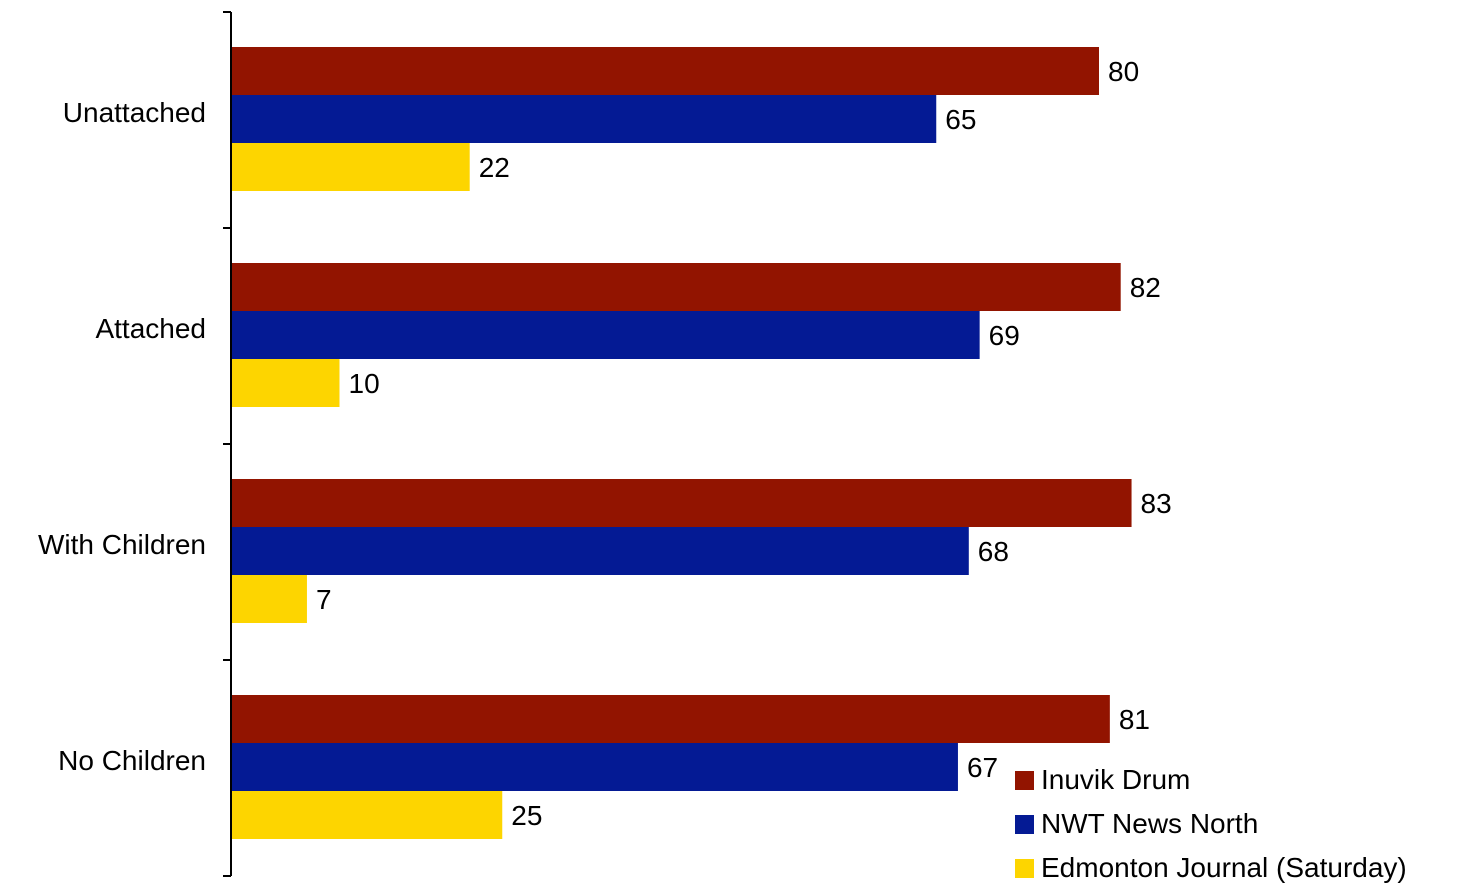 This screenshot has height=887, width=1467. What do you see at coordinates (681, 503) in the screenshot?
I see `bar-inuvik-drum-with-children` at bounding box center [681, 503].